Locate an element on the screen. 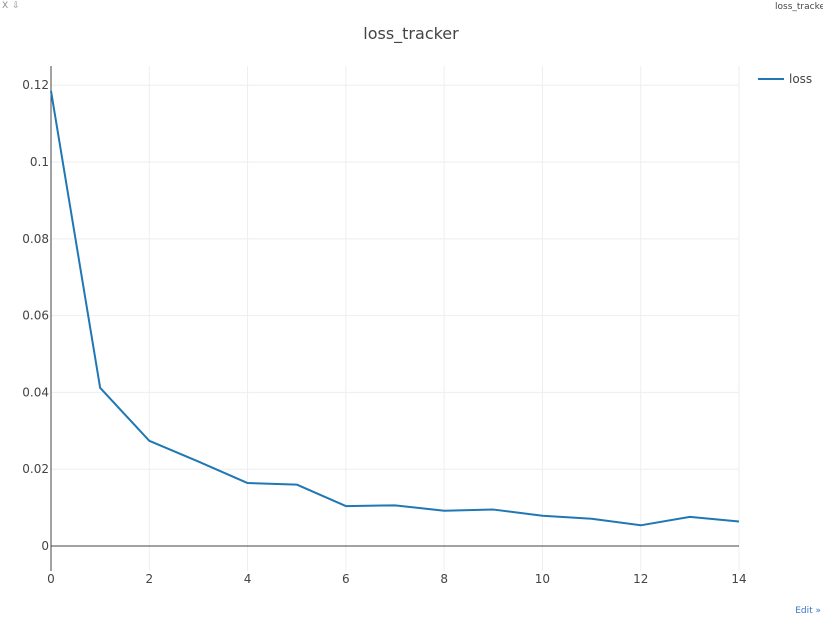 The image size is (823, 617). x-tick-label: 10 is located at coordinates (542, 579).